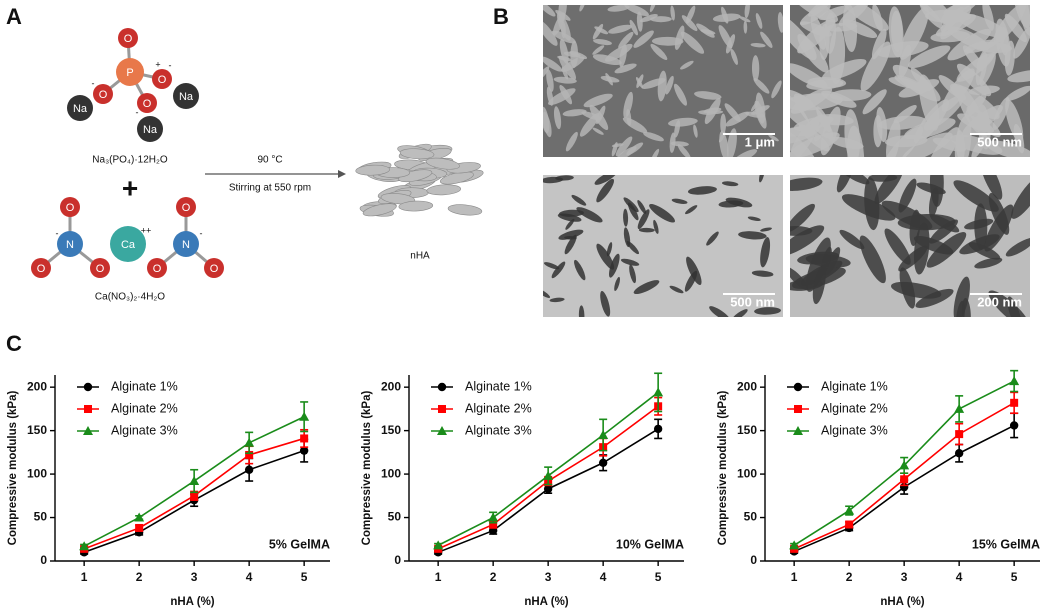 This screenshot has height=613, width=1050. I want to click on y-tick-label: 200, so click(391, 386).